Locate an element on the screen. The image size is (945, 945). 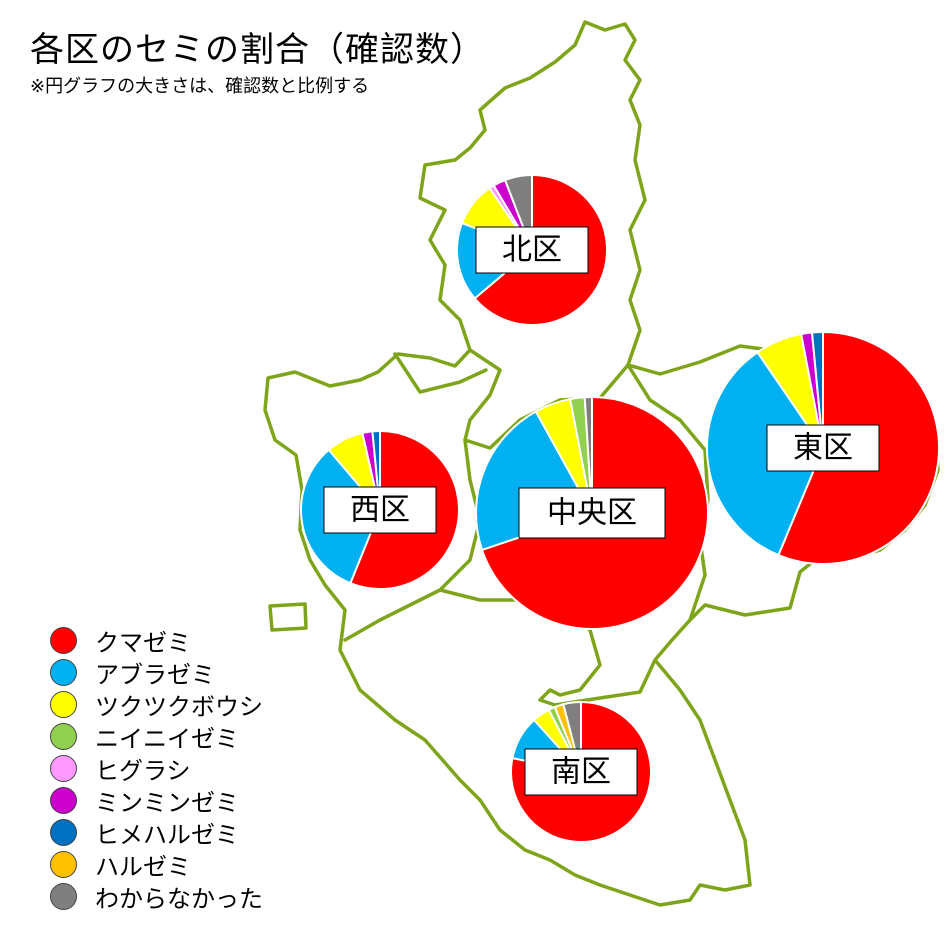
district-label: 西区 is located at coordinates (380, 510).